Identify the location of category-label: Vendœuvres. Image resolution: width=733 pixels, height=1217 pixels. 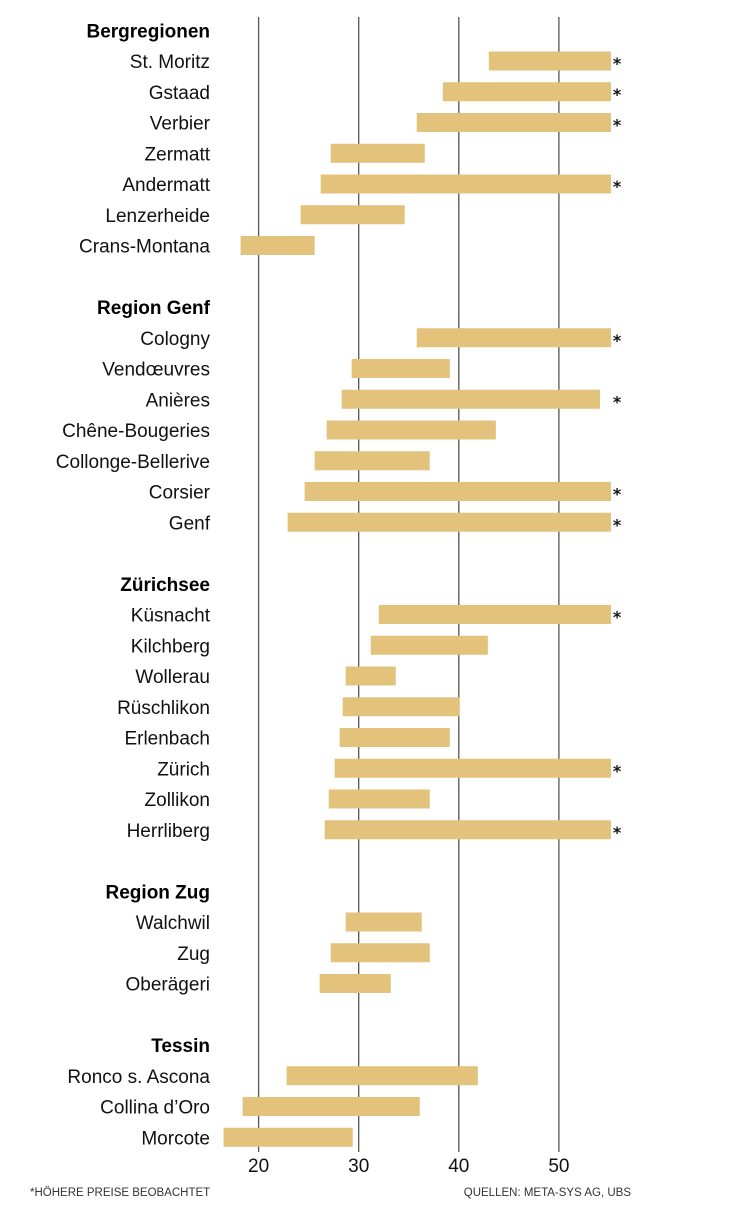
(156, 370).